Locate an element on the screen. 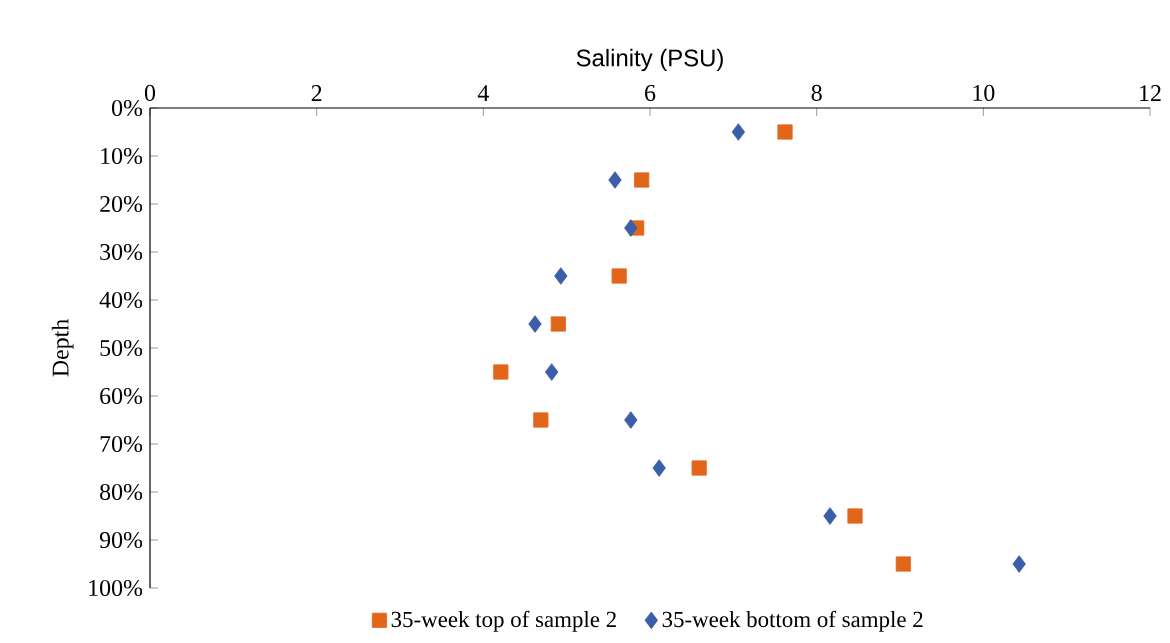 The width and height of the screenshot is (1170, 643). y-tick-label: 40% is located at coordinates (121, 300).